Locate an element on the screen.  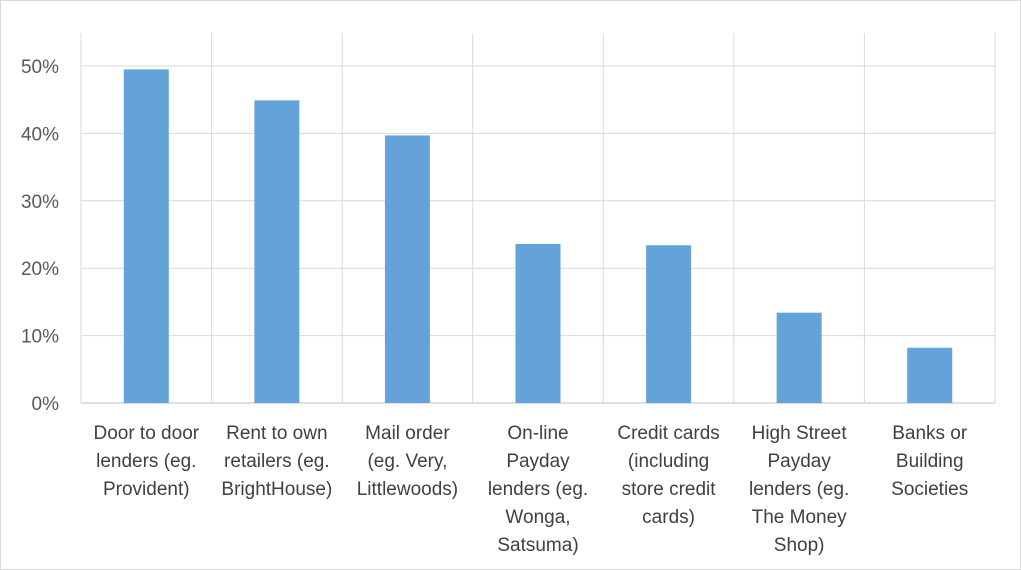
x-category-label-line: store credit is located at coordinates (669, 489).